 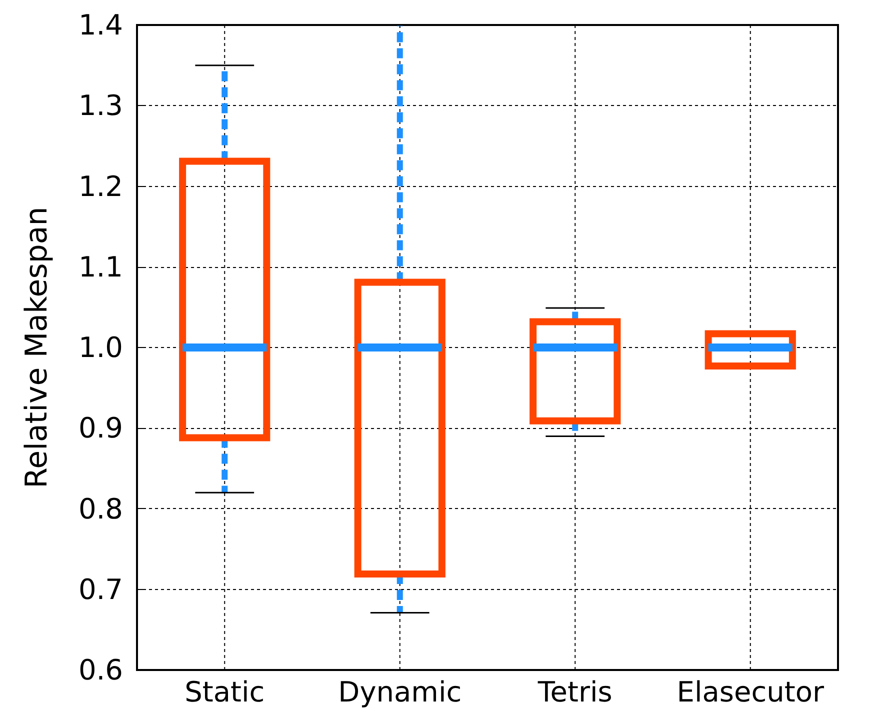 What do you see at coordinates (400, 692) in the screenshot?
I see `x-tick-label: Dynamic` at bounding box center [400, 692].